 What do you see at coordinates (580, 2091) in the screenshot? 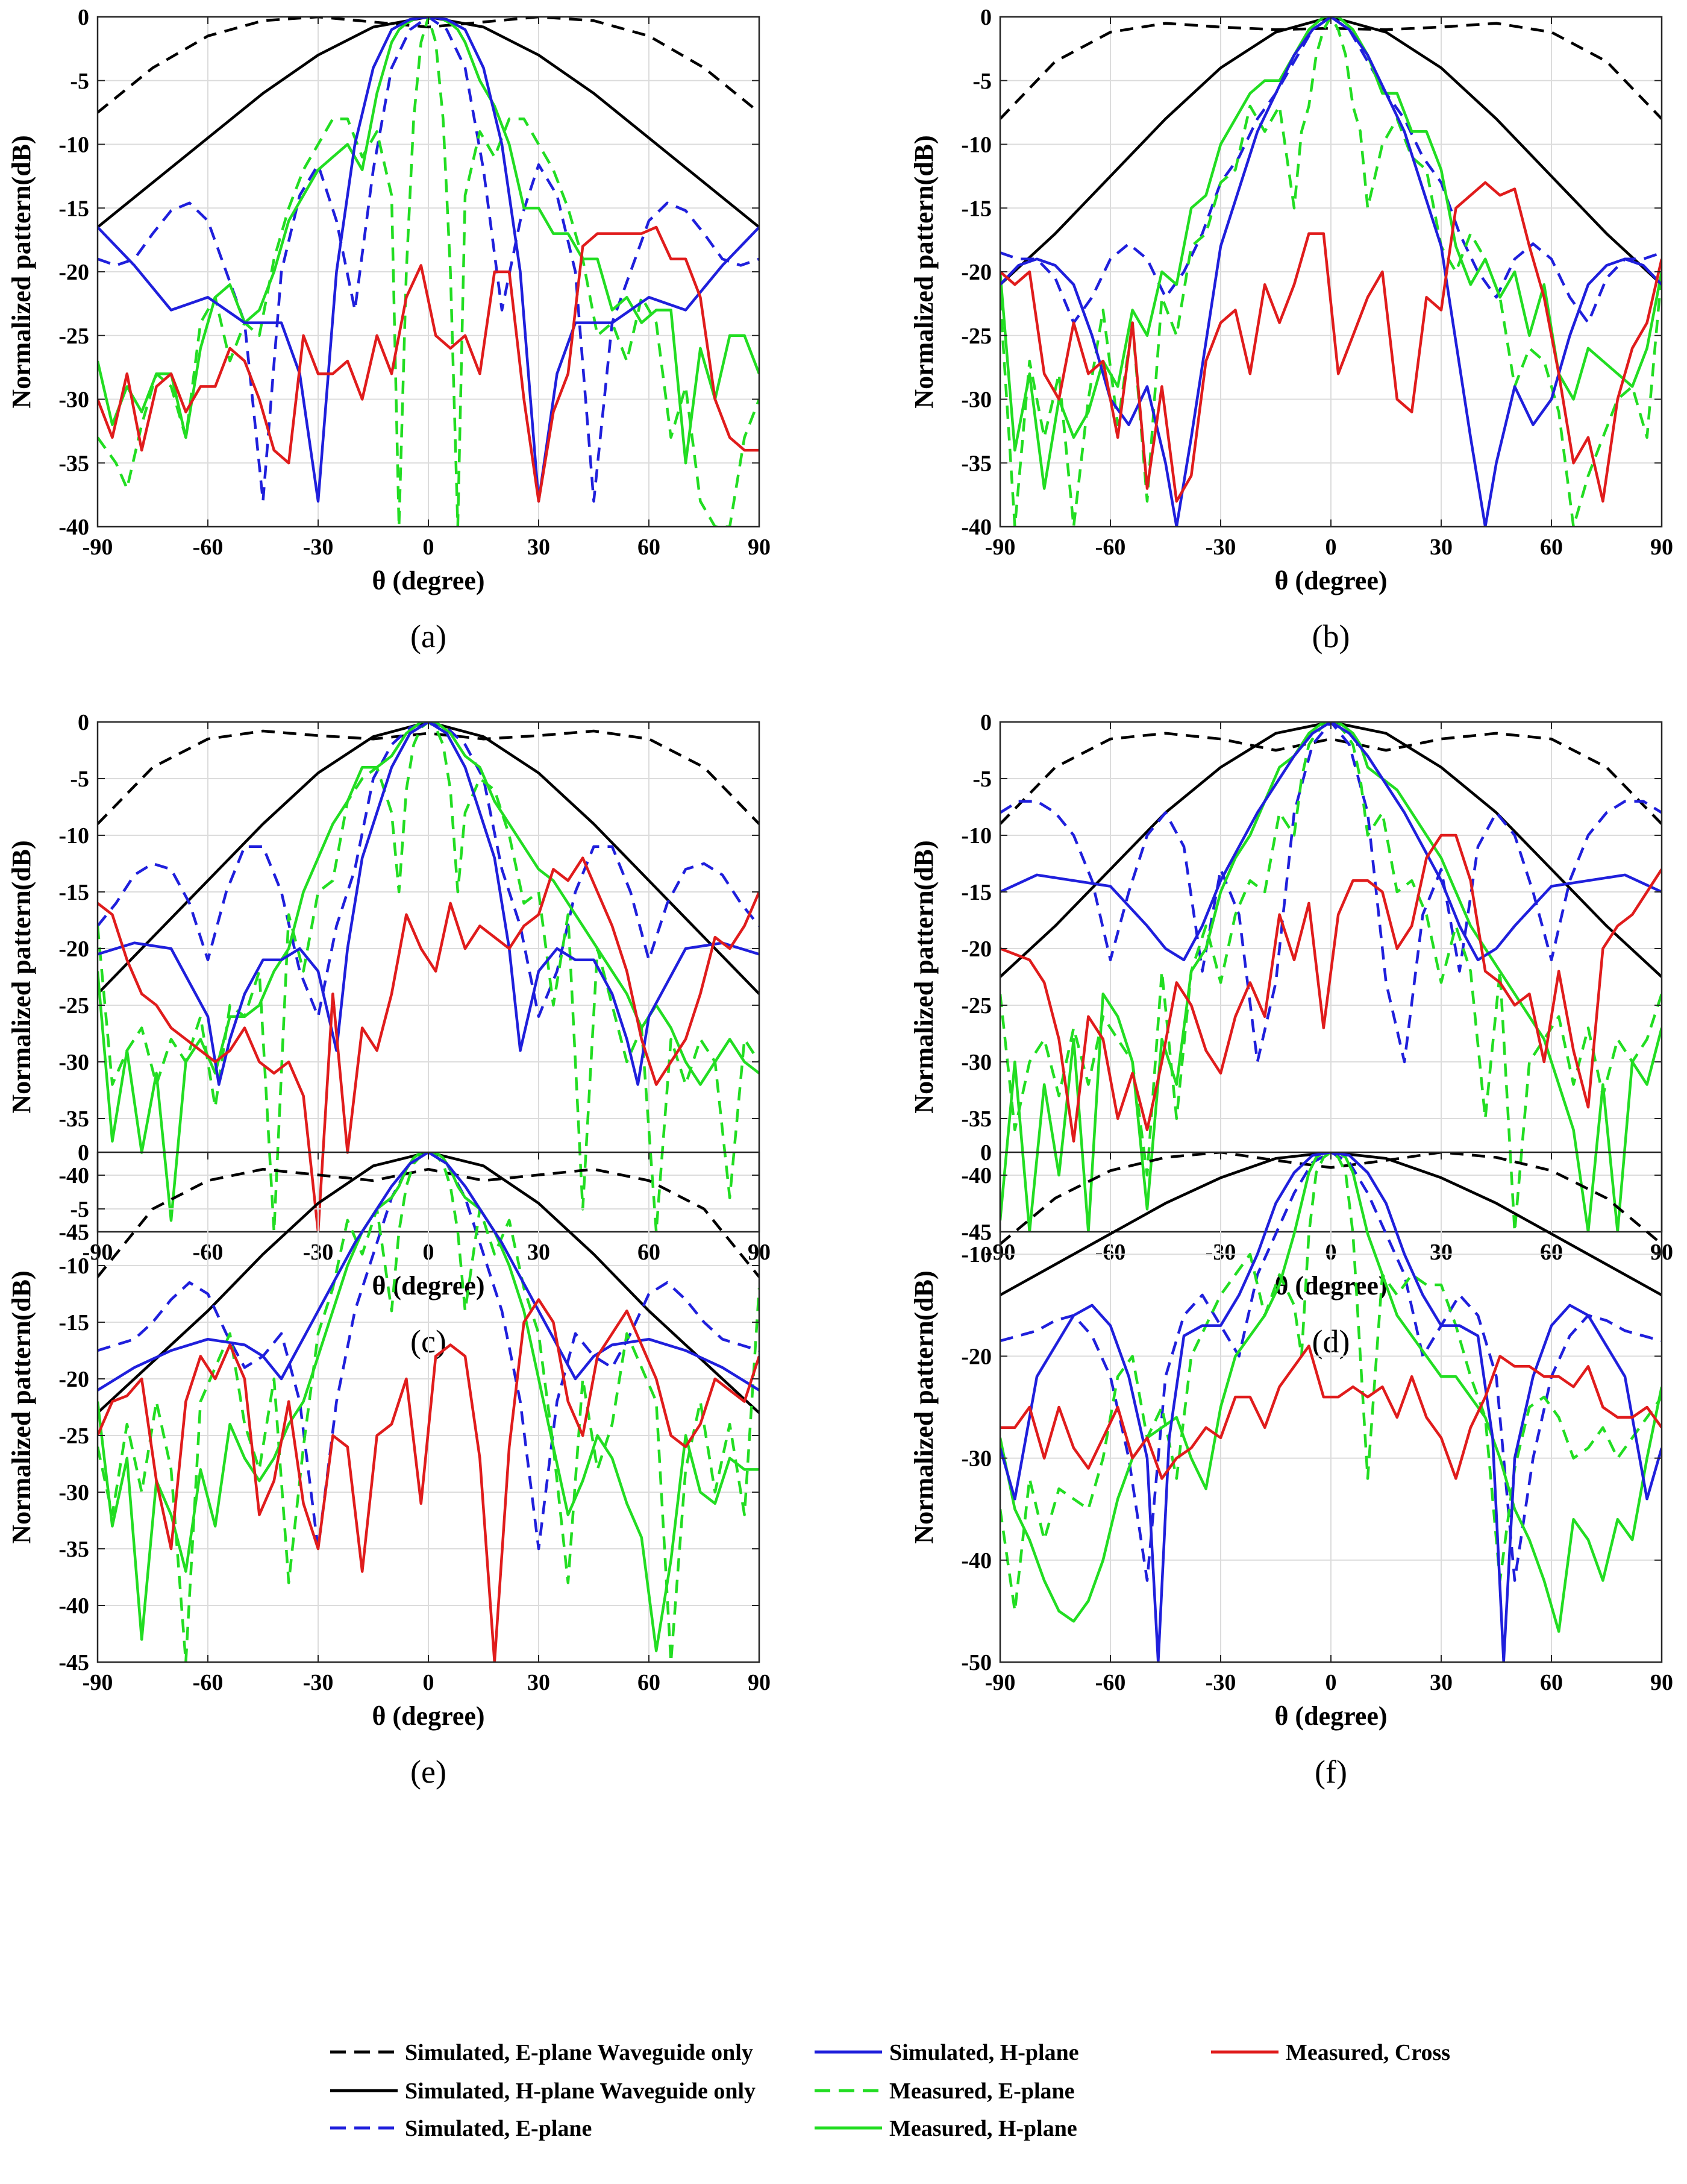
I see `legend-label: Simulated, H-plane Waveguide only` at bounding box center [580, 2091].